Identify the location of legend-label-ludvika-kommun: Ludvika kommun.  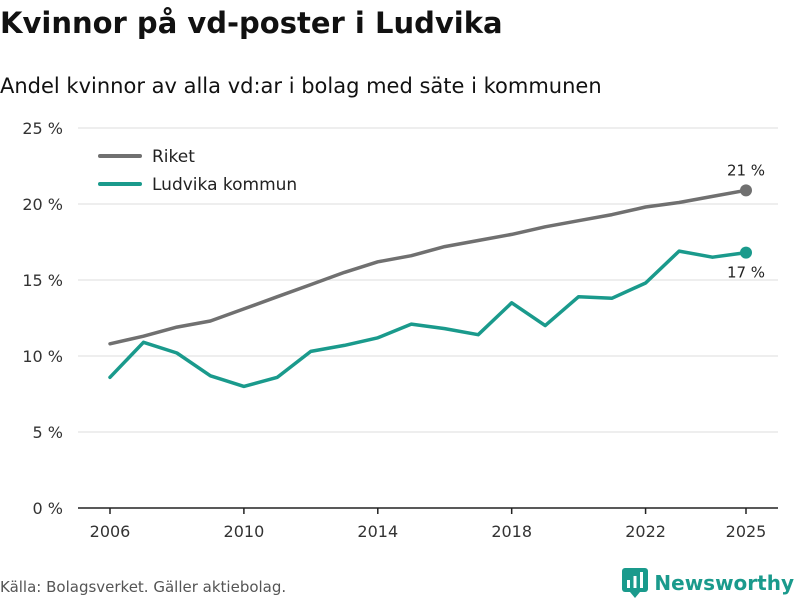
(224, 185).